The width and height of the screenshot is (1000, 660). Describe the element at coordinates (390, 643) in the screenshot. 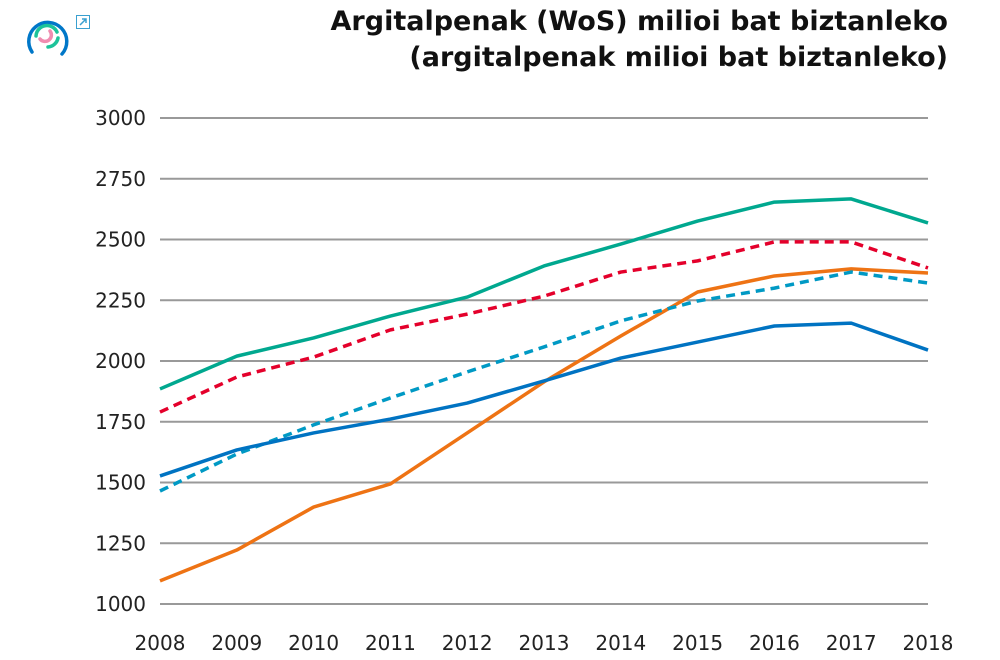

I see `x-tick-label: 2011` at that location.